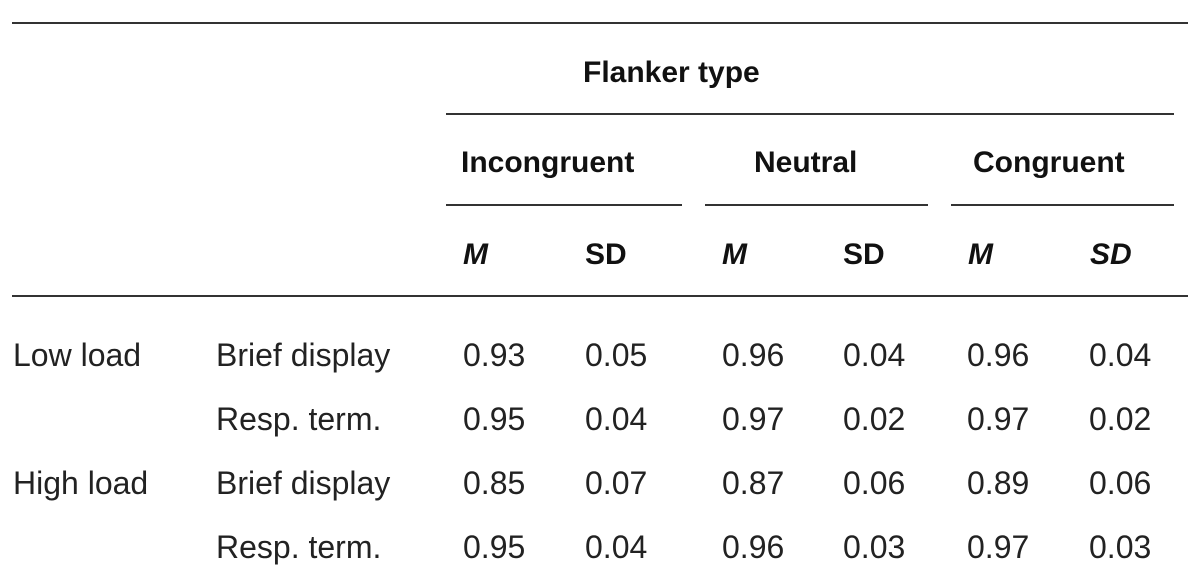 The image size is (1200, 578). What do you see at coordinates (616, 355) in the screenshot?
I see `table-cell: 0.05` at bounding box center [616, 355].